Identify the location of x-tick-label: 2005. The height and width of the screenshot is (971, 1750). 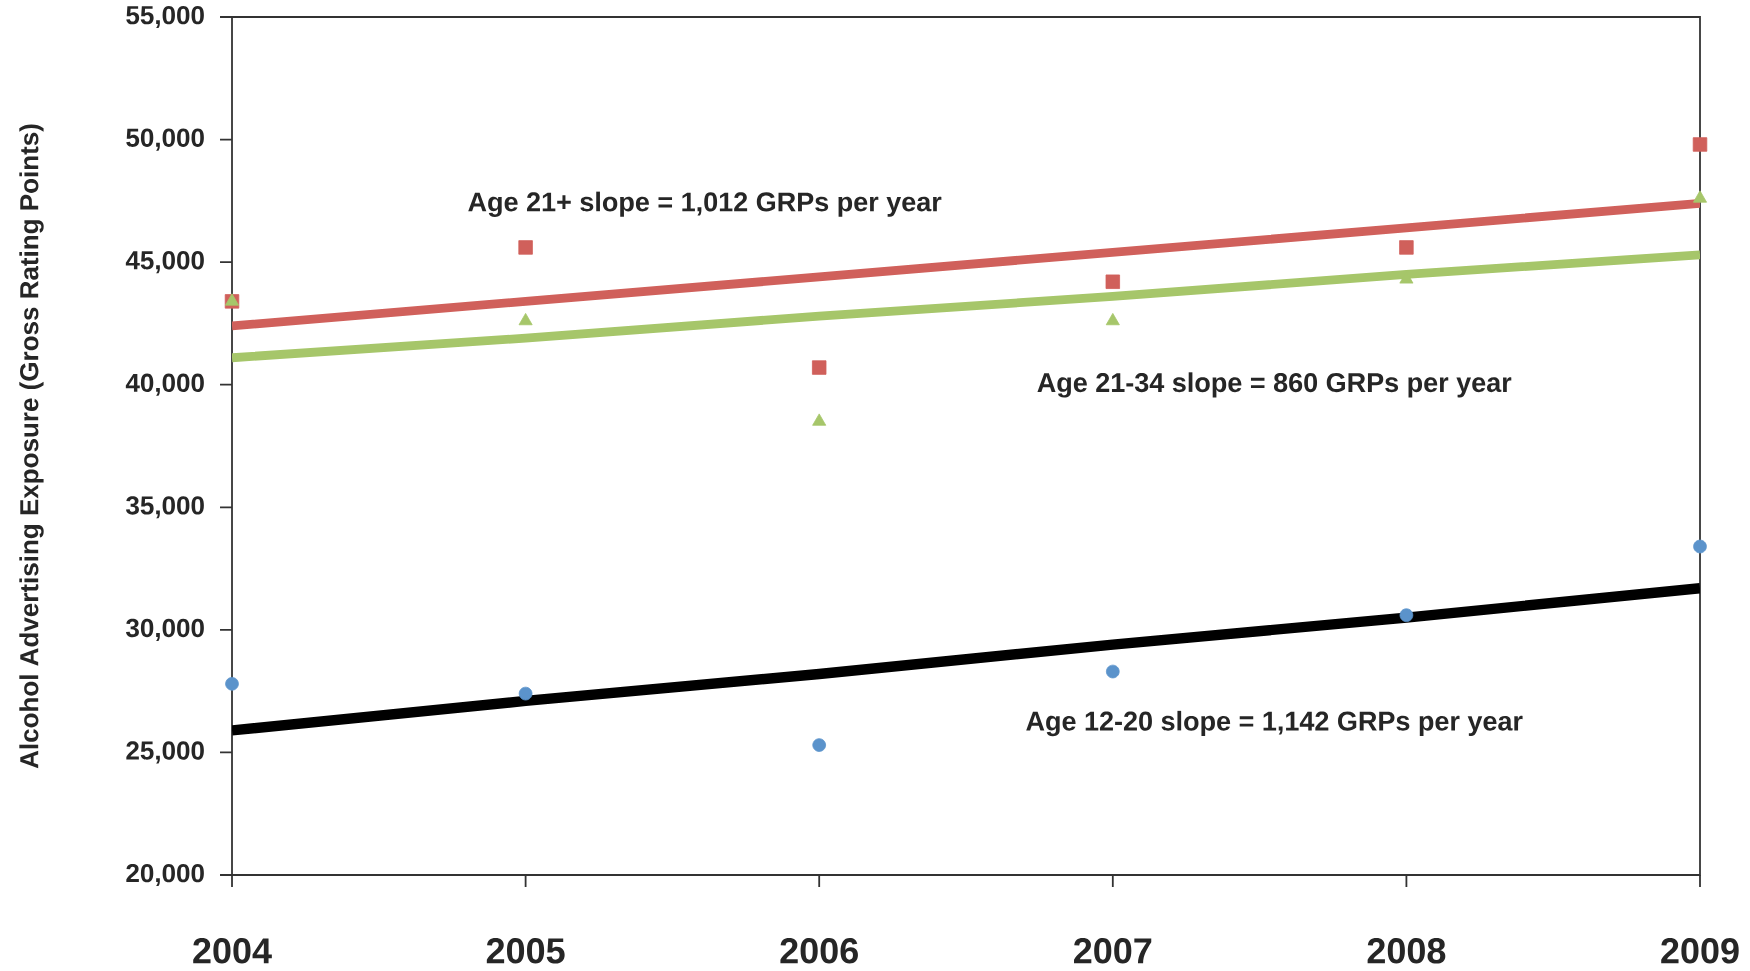
(525, 951).